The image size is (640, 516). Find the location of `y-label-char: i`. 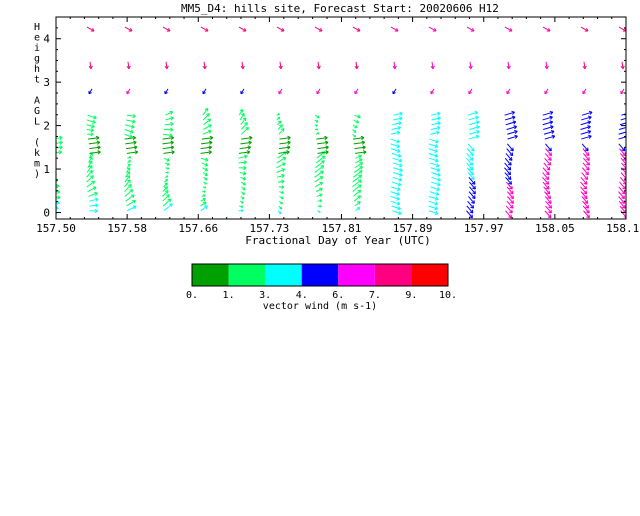

y-label-char: i is located at coordinates (37, 48).